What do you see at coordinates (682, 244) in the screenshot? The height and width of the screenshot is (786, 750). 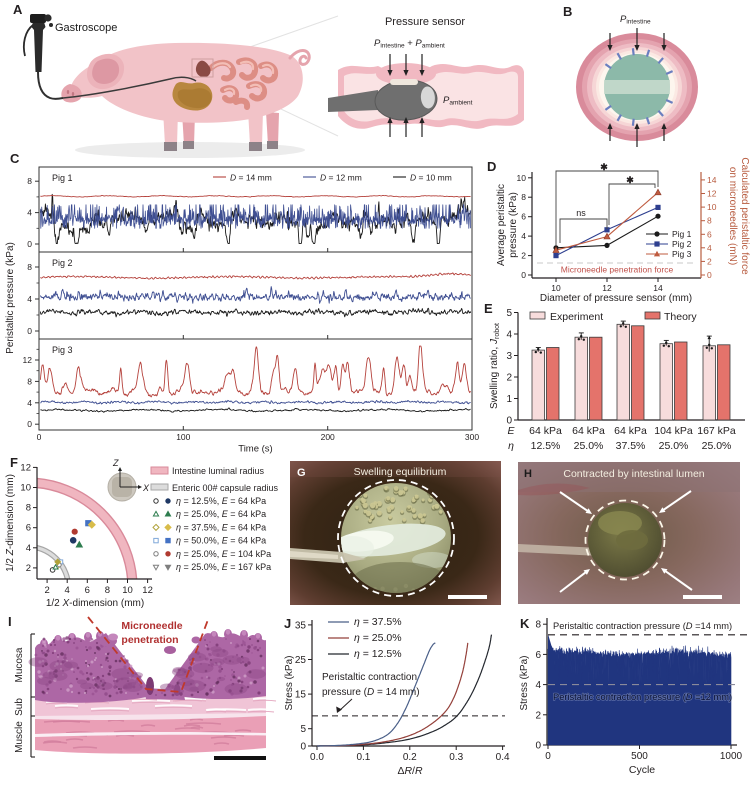 I see `svg-text: Pig 2` at bounding box center [682, 244].